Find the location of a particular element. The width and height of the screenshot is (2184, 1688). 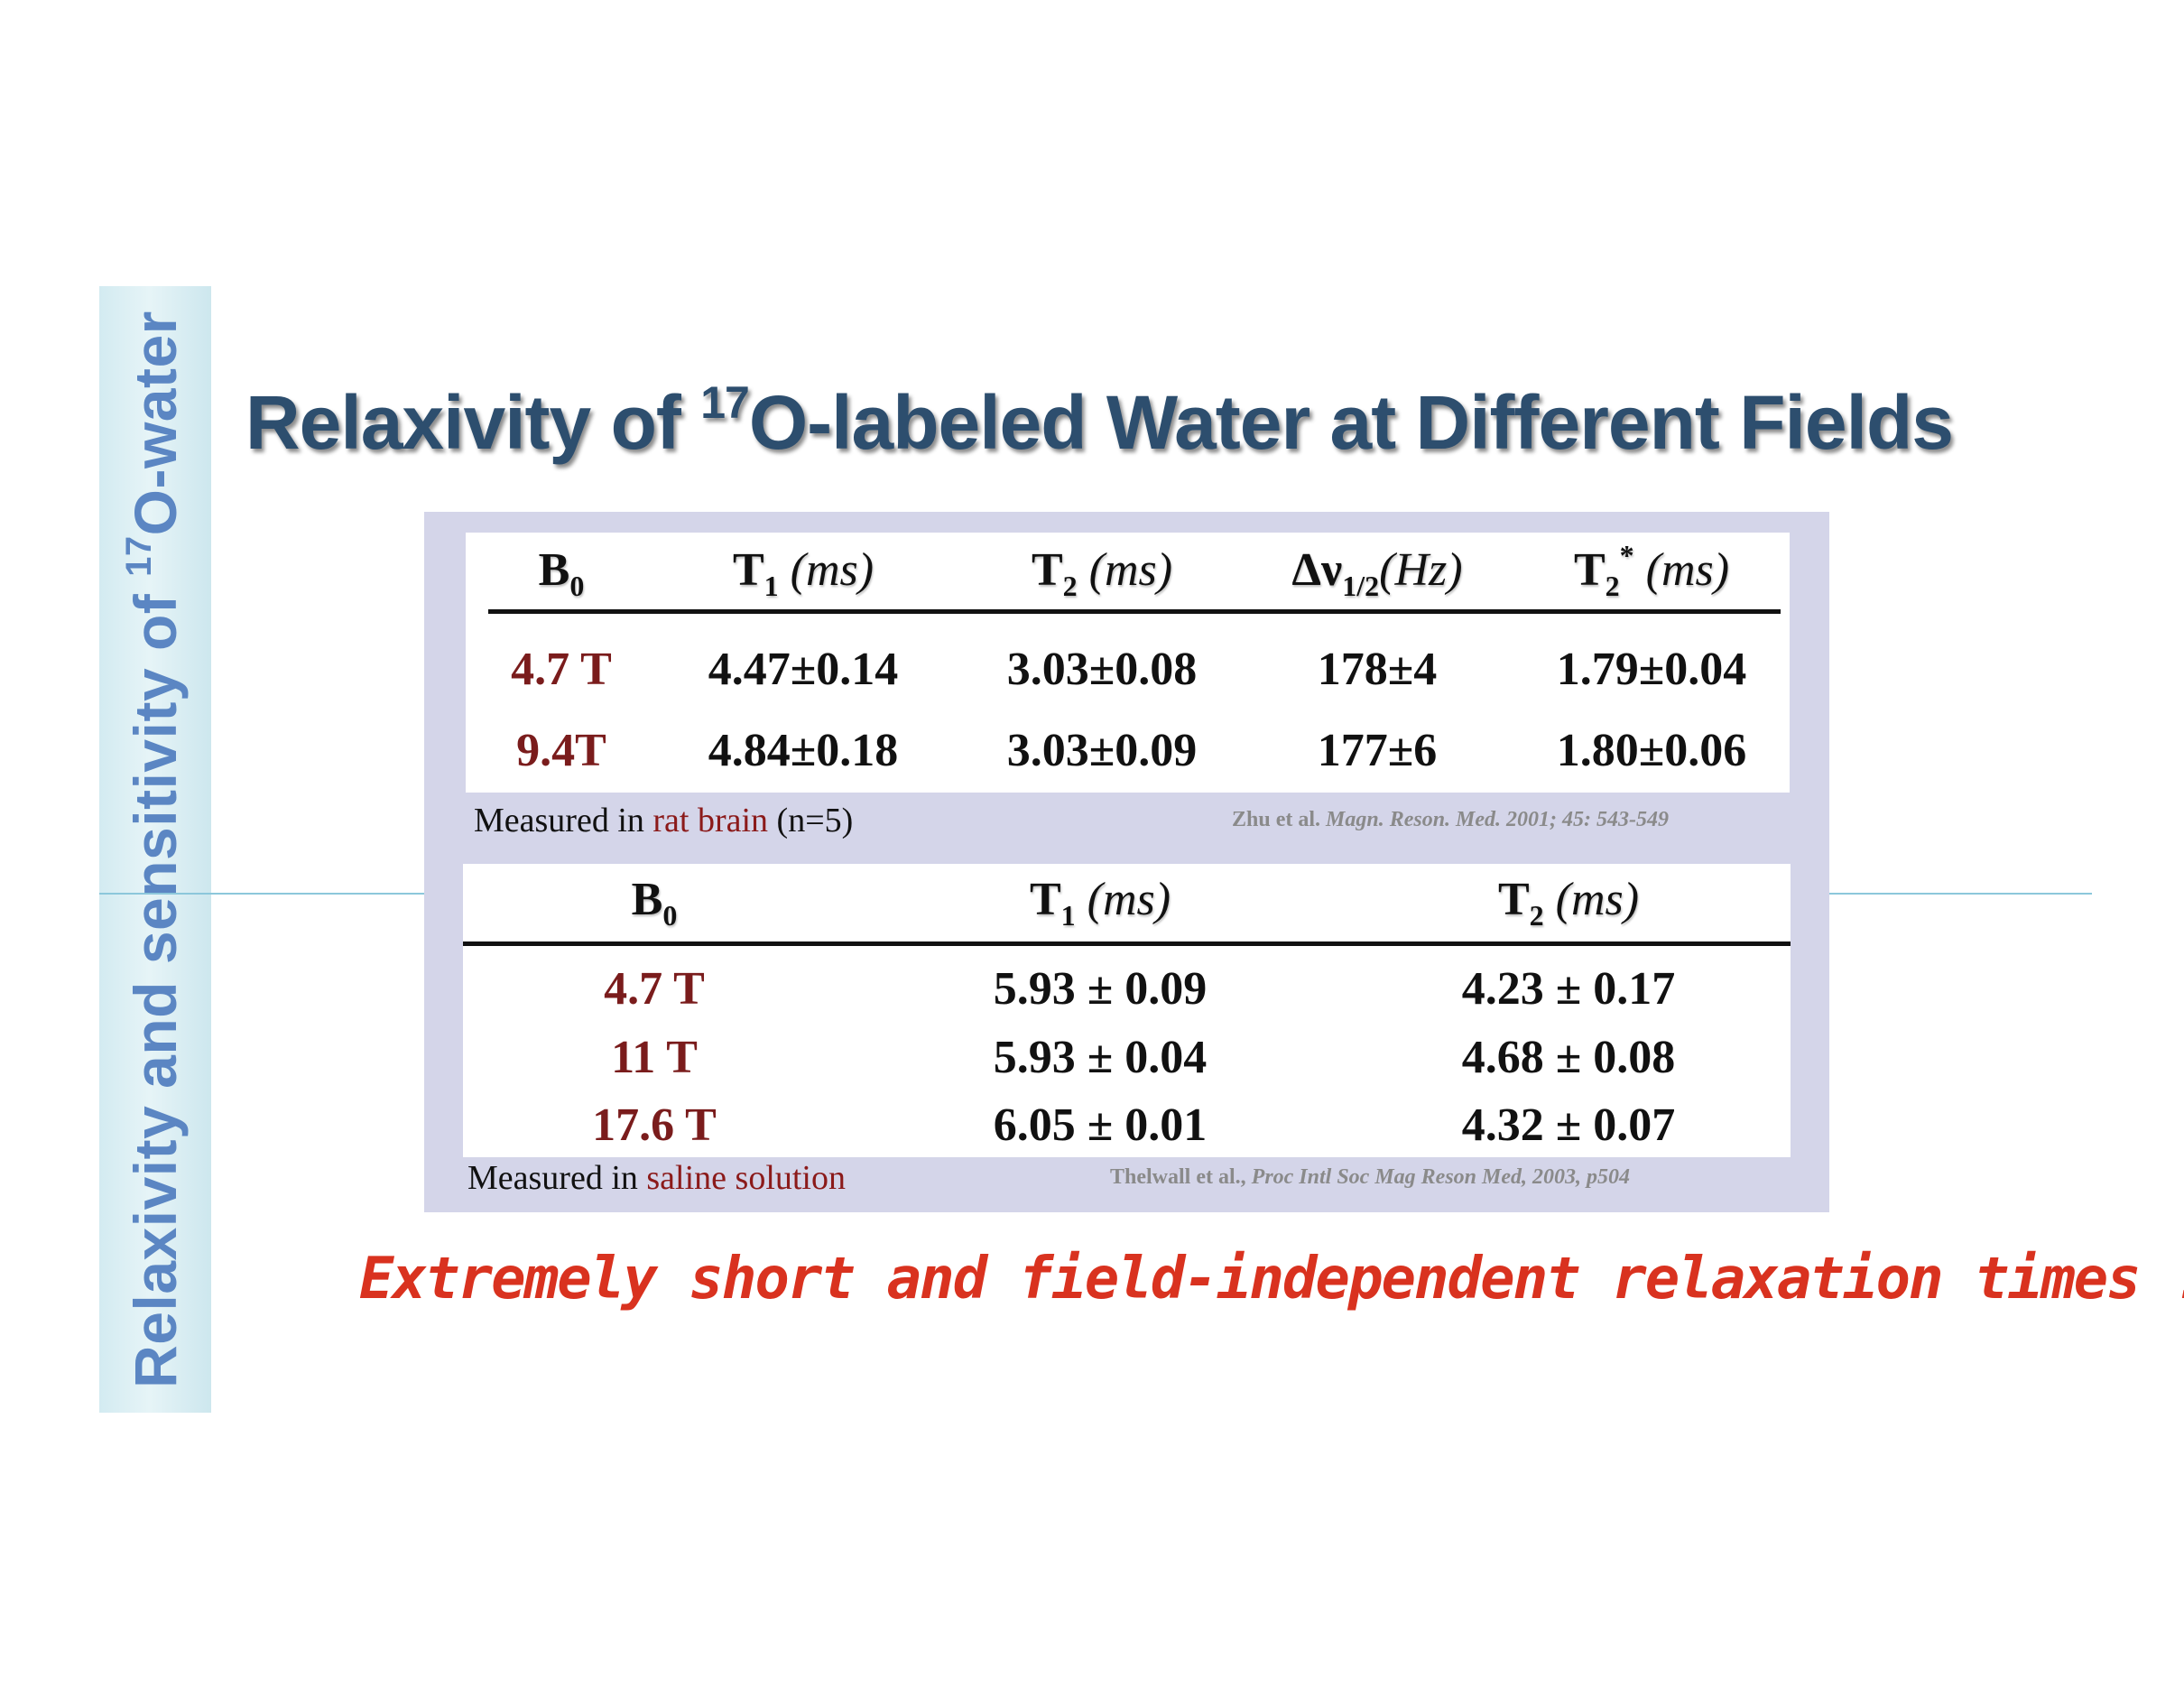

value-cell: 178±4 is located at coordinates (1377, 670).